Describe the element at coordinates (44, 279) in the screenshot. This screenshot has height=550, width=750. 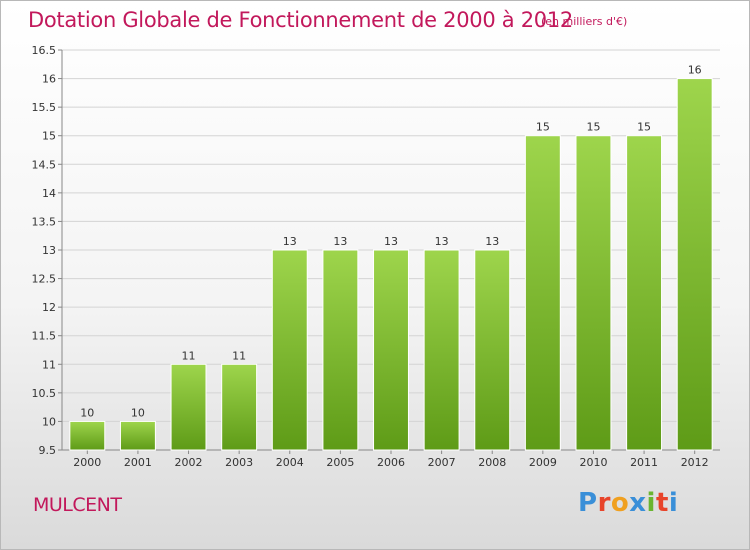
I see `y-tick-label: 12.5` at that location.